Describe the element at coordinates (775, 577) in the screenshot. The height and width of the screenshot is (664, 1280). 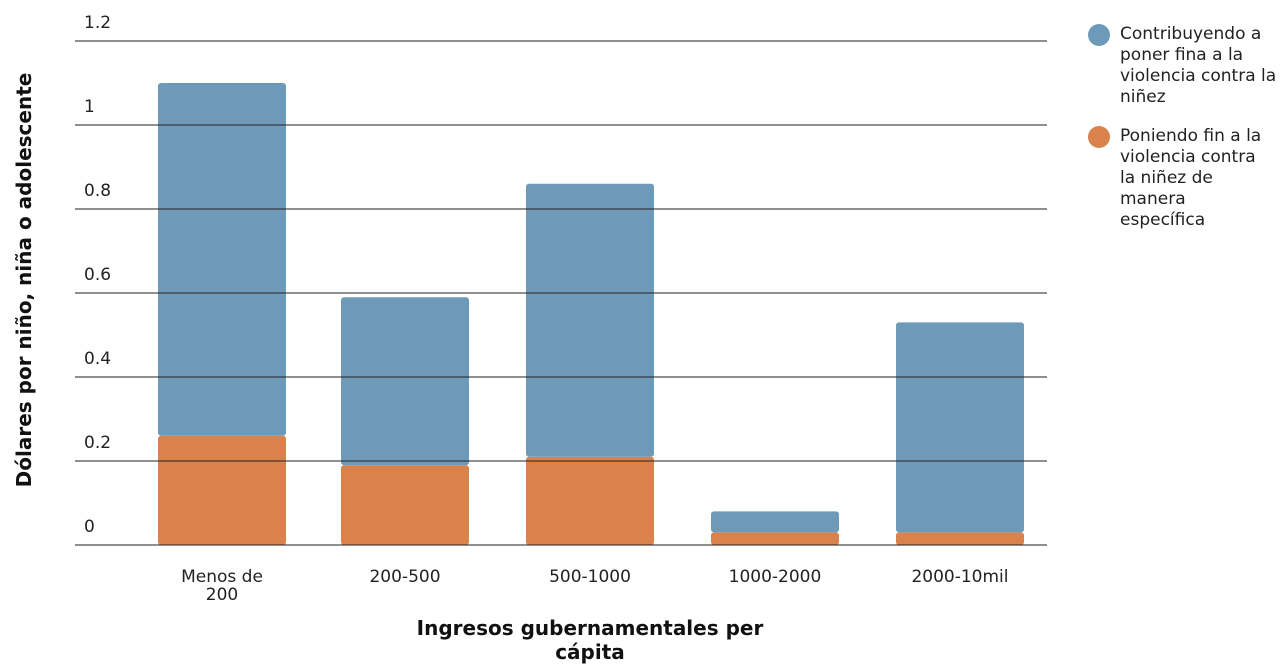
I see `x-tick-label: 1000-2000` at that location.